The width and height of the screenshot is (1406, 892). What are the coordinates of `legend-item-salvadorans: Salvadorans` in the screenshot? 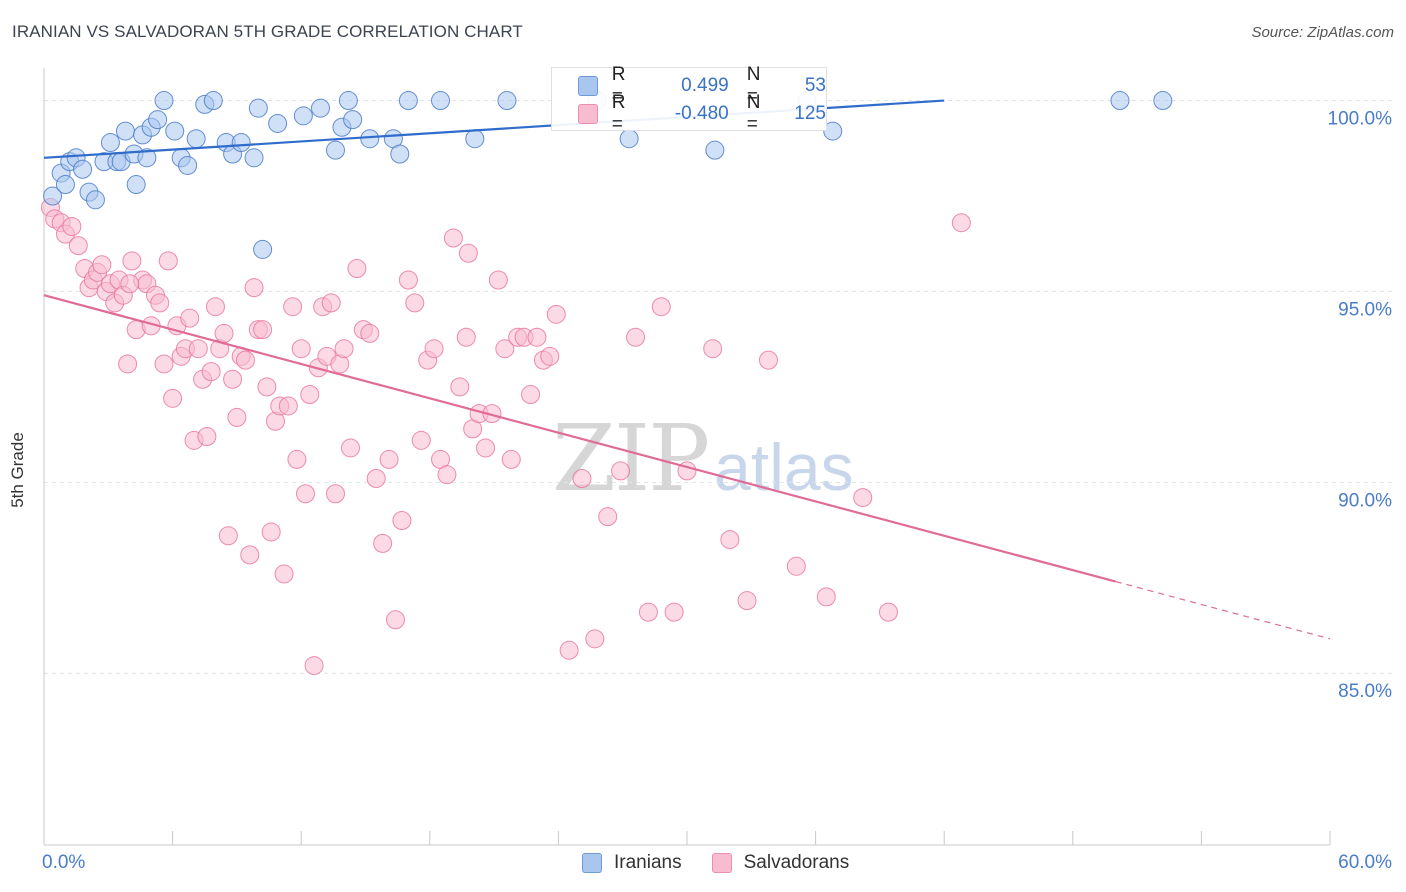 It's located at (780, 863).